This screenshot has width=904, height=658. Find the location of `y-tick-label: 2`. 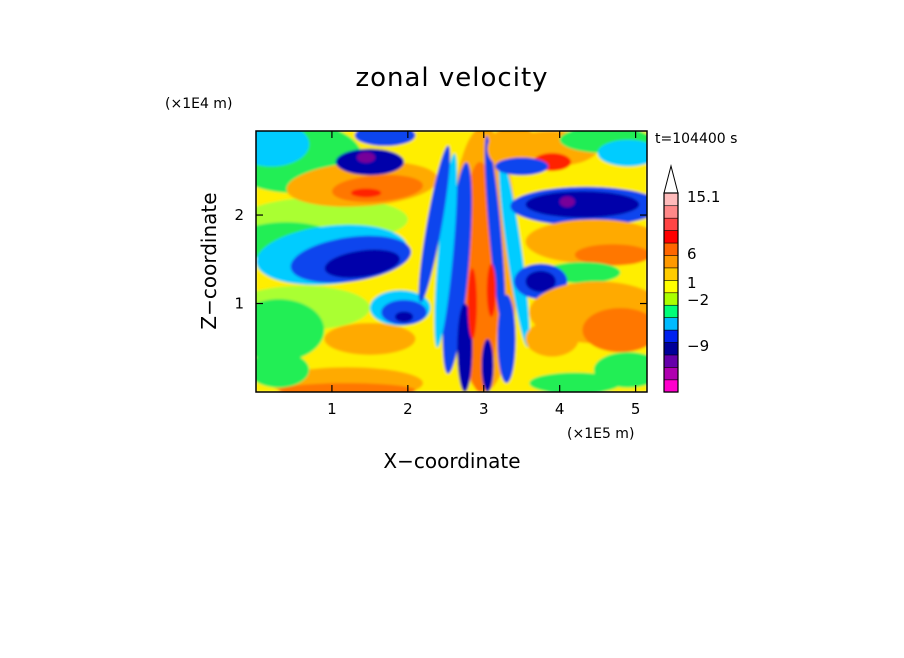

y-tick-label: 2 is located at coordinates (239, 215).